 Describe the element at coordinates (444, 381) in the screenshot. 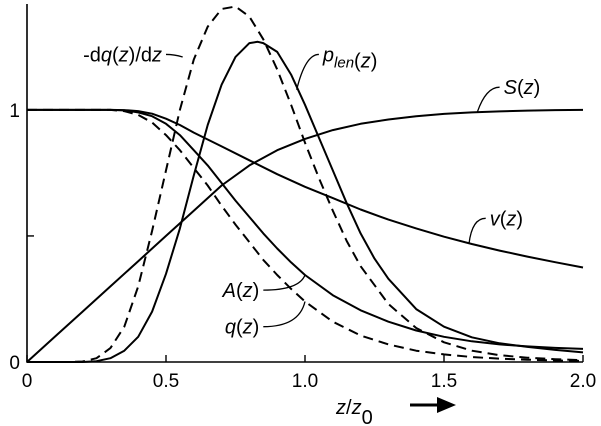

I see `x-tick-label: 1.5` at that location.